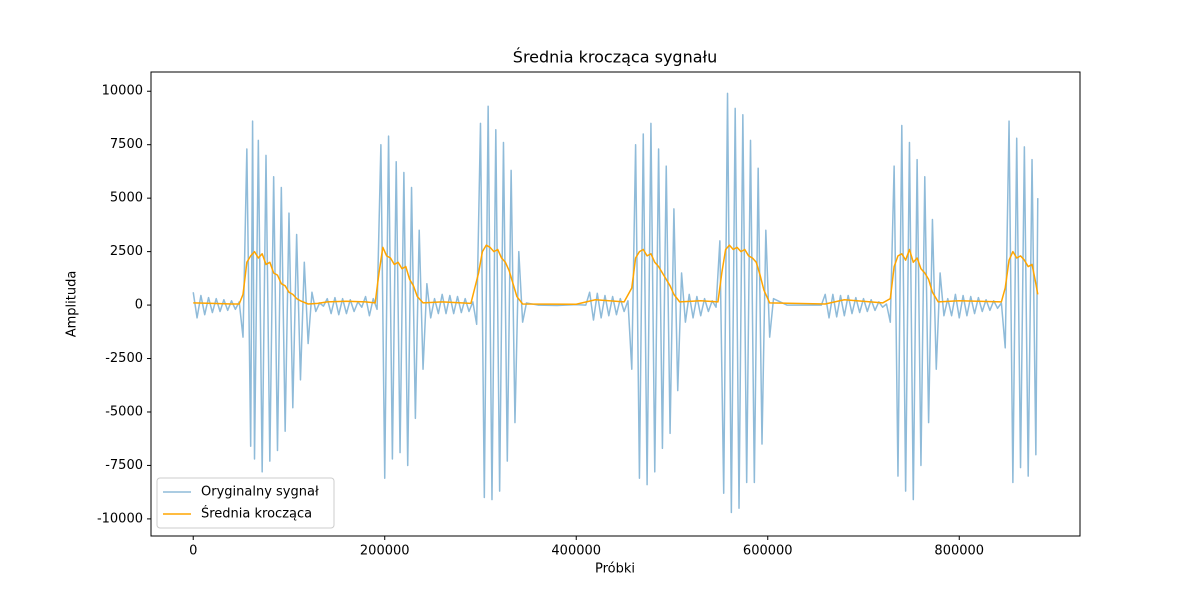 Image resolution: width=1200 pixels, height=600 pixels. I want to click on y-axis-label: Amplituda, so click(72, 304).